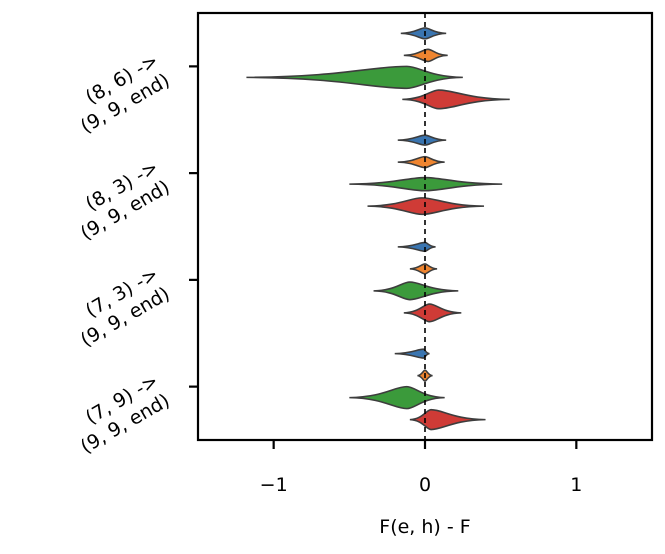  What do you see at coordinates (274, 485) in the screenshot?
I see `x-tick-label-1: −1` at bounding box center [274, 485].